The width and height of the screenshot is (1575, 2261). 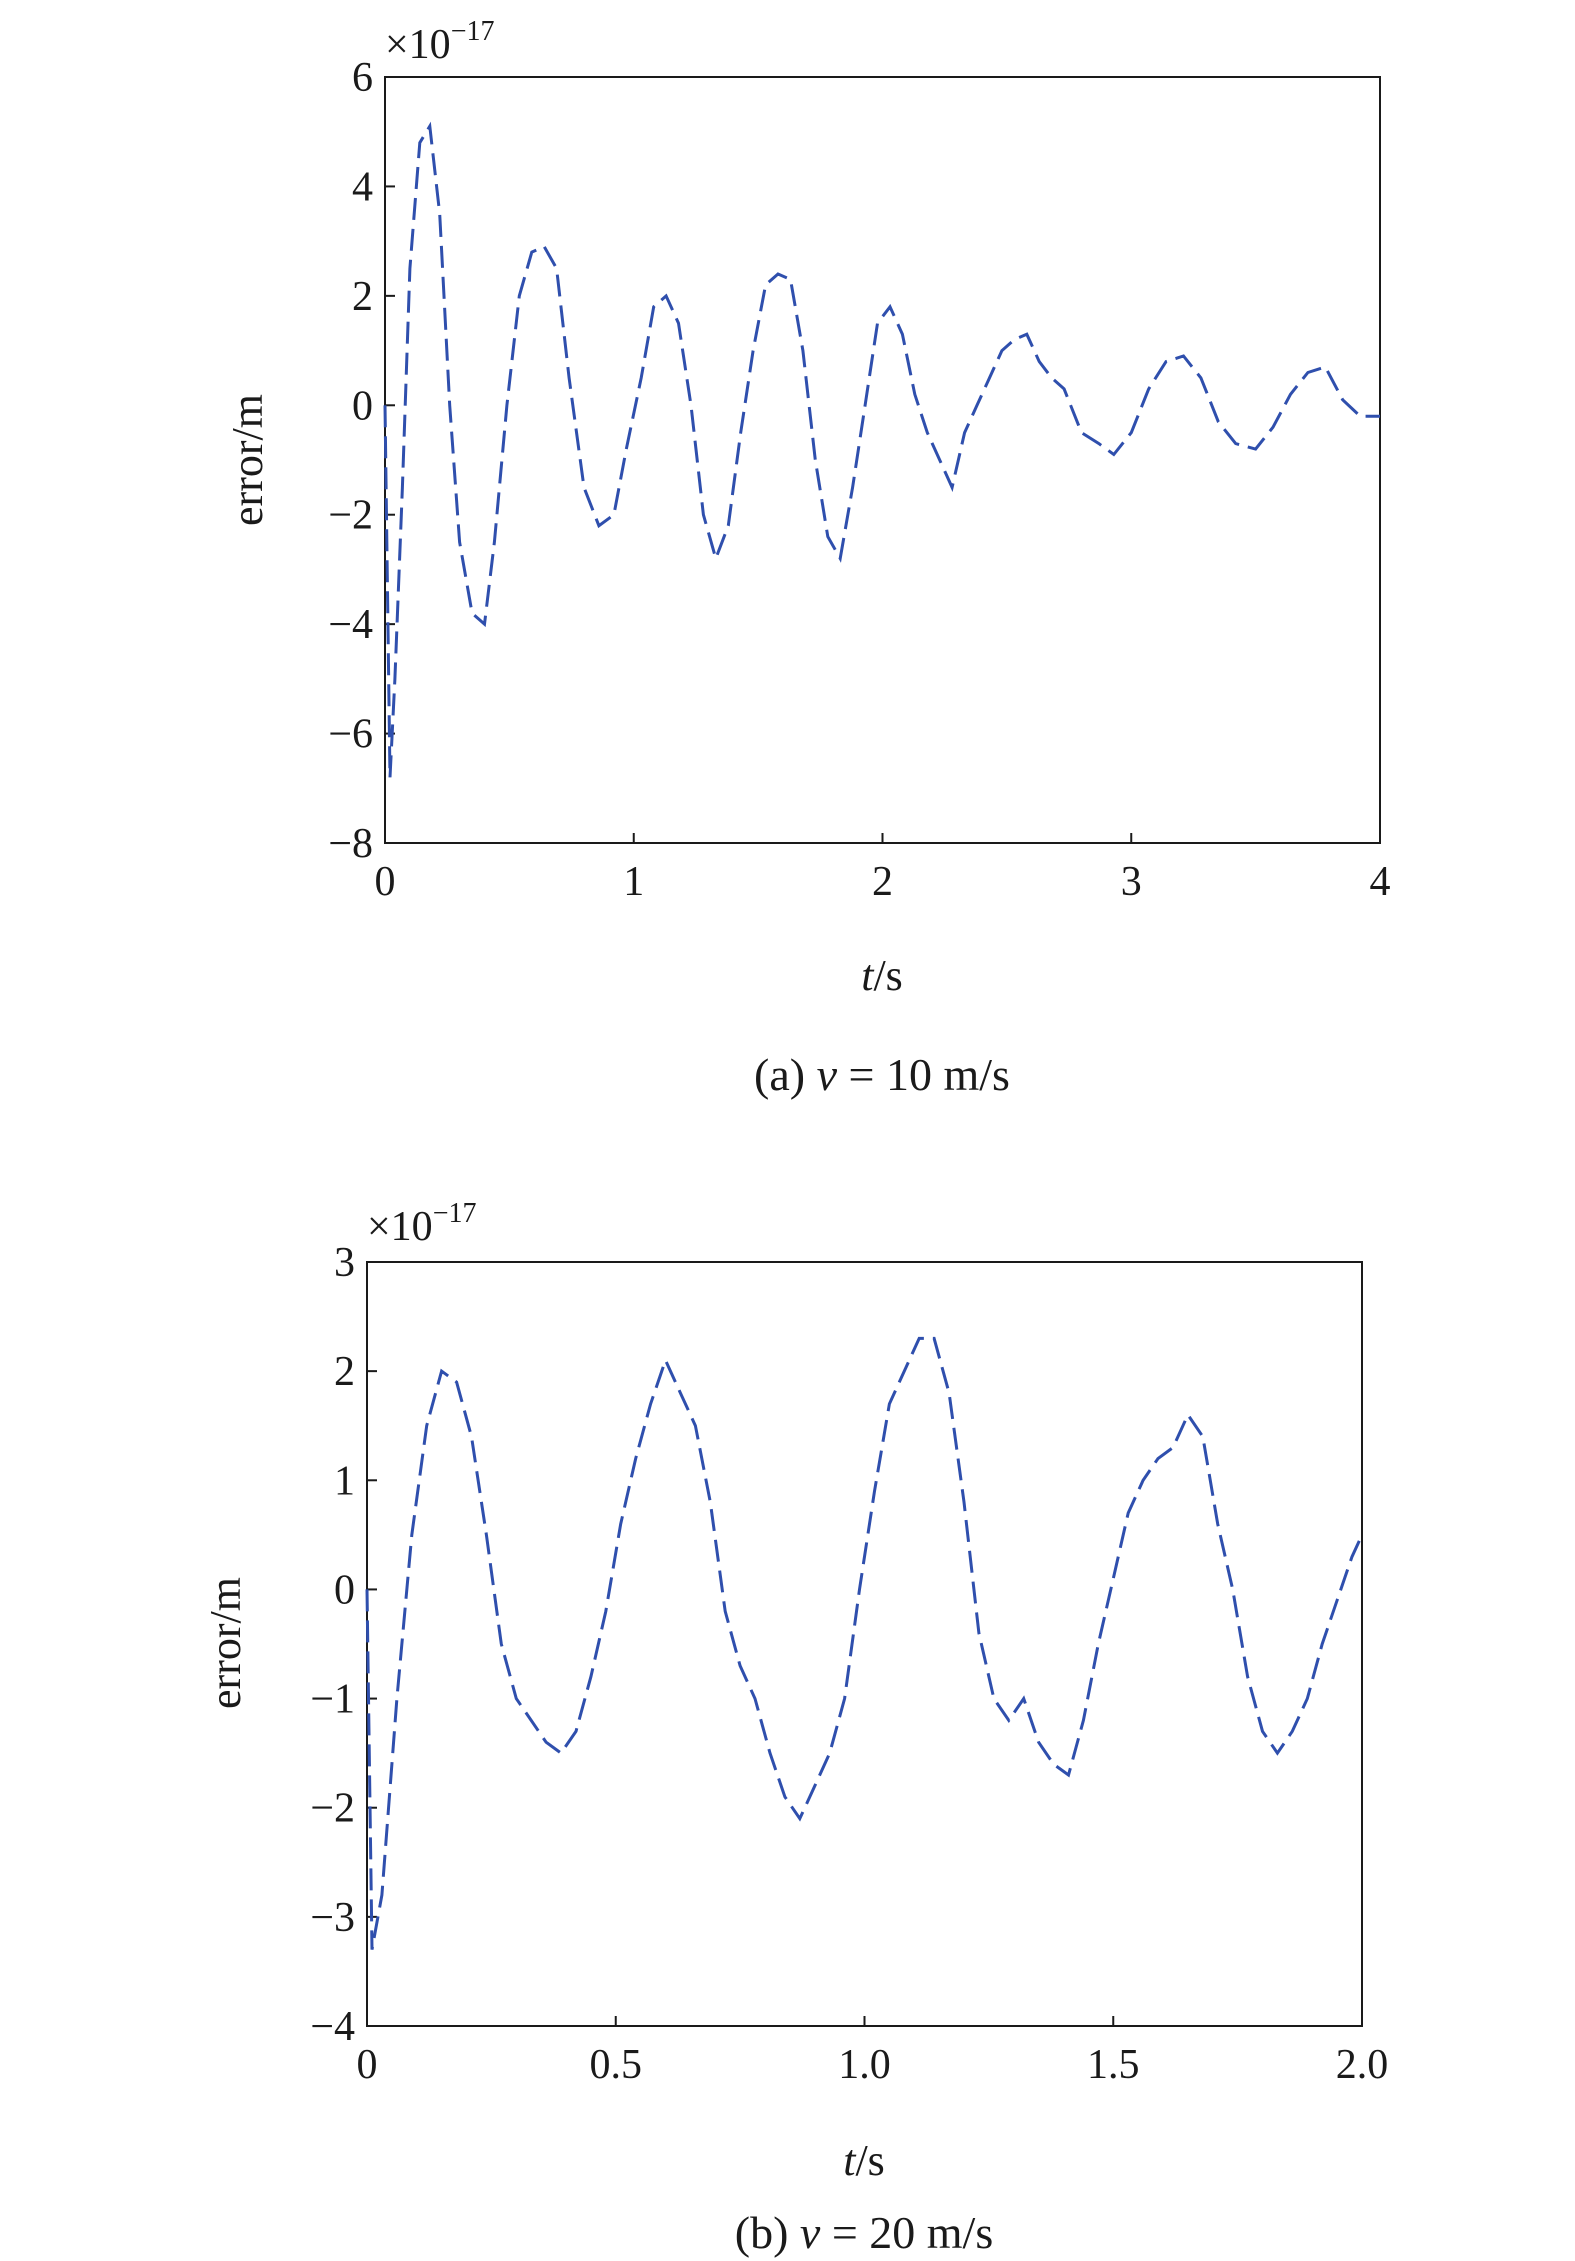 I want to click on x-tick-label-a: 3, so click(x=1131, y=882).